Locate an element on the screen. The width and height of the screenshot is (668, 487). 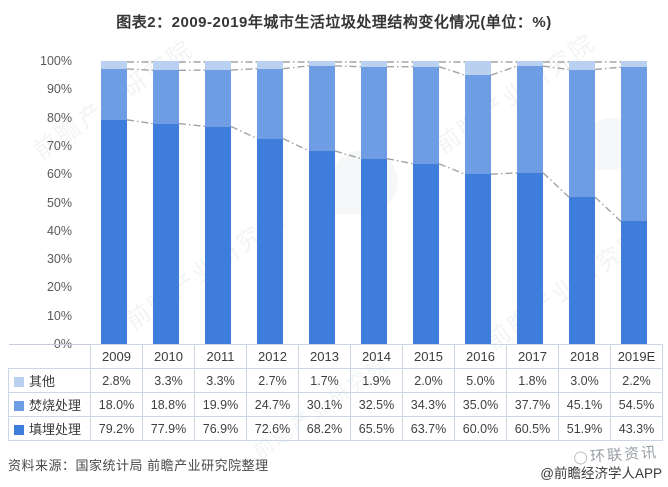
year-header-2016: 2016 is located at coordinates (480, 356).